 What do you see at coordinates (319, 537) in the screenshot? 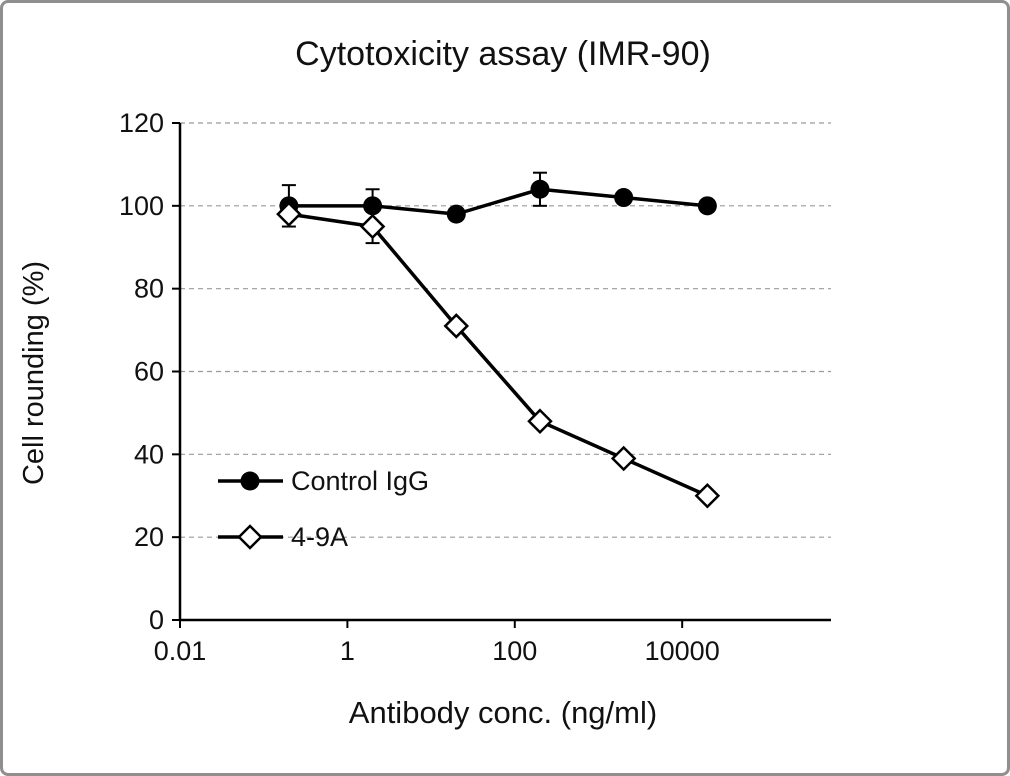
I see `legend-label: 4-9A` at bounding box center [319, 537].